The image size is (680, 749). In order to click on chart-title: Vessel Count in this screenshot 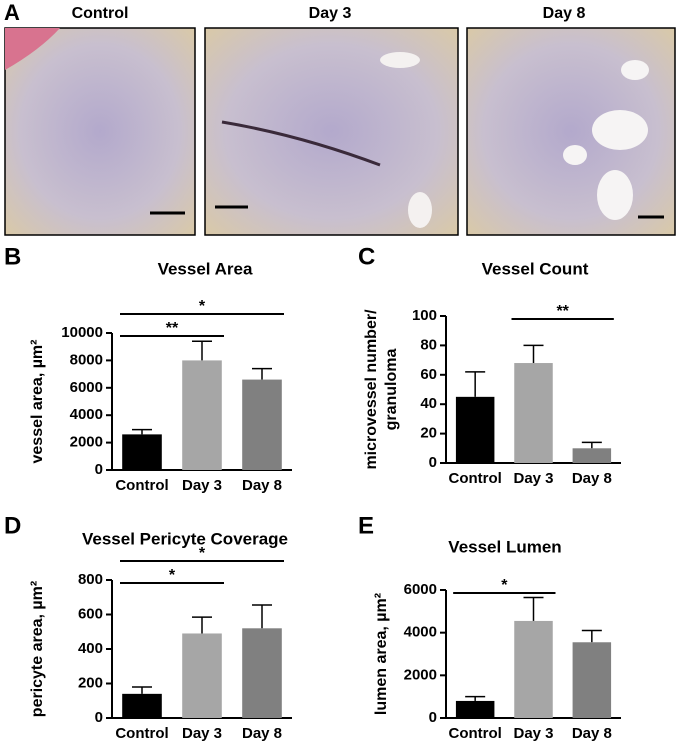, I will do `click(535, 268)`.